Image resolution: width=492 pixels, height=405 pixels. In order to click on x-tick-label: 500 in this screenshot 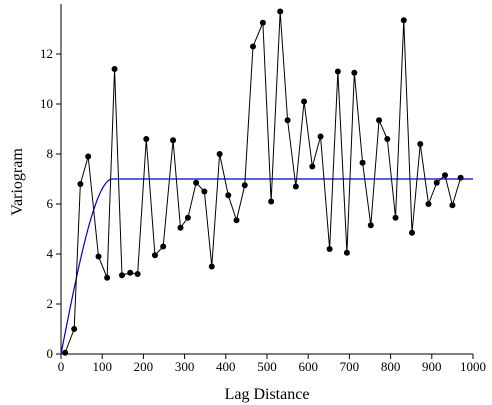, I will do `click(267, 366)`.